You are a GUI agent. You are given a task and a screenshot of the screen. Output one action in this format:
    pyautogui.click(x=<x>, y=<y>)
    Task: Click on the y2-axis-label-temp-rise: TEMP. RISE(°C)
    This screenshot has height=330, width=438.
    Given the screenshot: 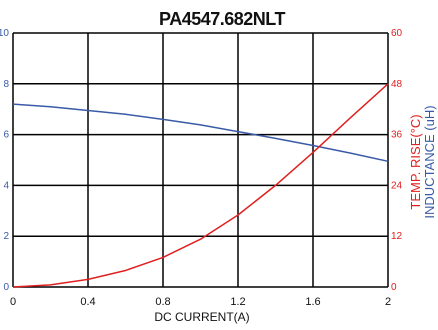 What is the action you would take?
    pyautogui.click(x=415, y=161)
    